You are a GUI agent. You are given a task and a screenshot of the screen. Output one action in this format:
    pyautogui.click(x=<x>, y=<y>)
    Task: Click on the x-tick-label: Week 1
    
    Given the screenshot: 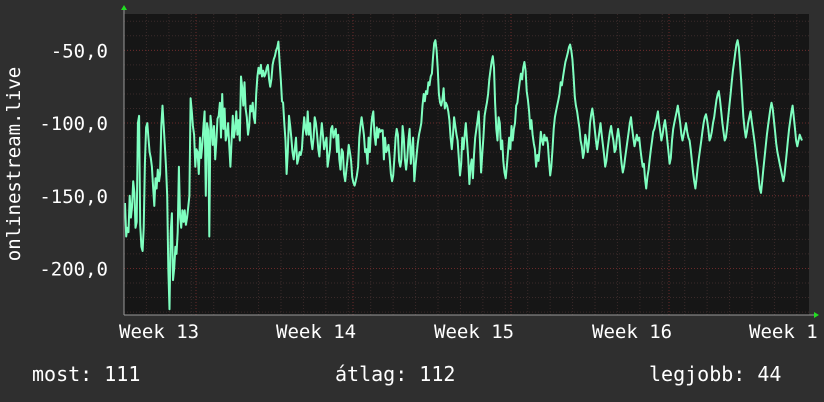 What is the action you would take?
    pyautogui.click(x=783, y=332)
    